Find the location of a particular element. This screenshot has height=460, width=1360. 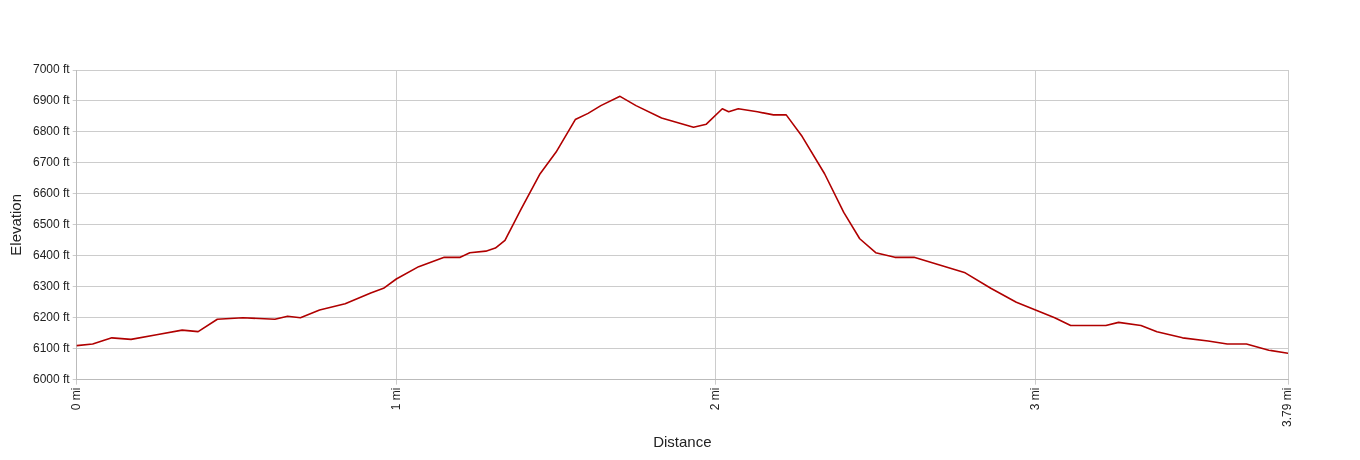

y-tick-label: 6600 ft is located at coordinates (51, 193).